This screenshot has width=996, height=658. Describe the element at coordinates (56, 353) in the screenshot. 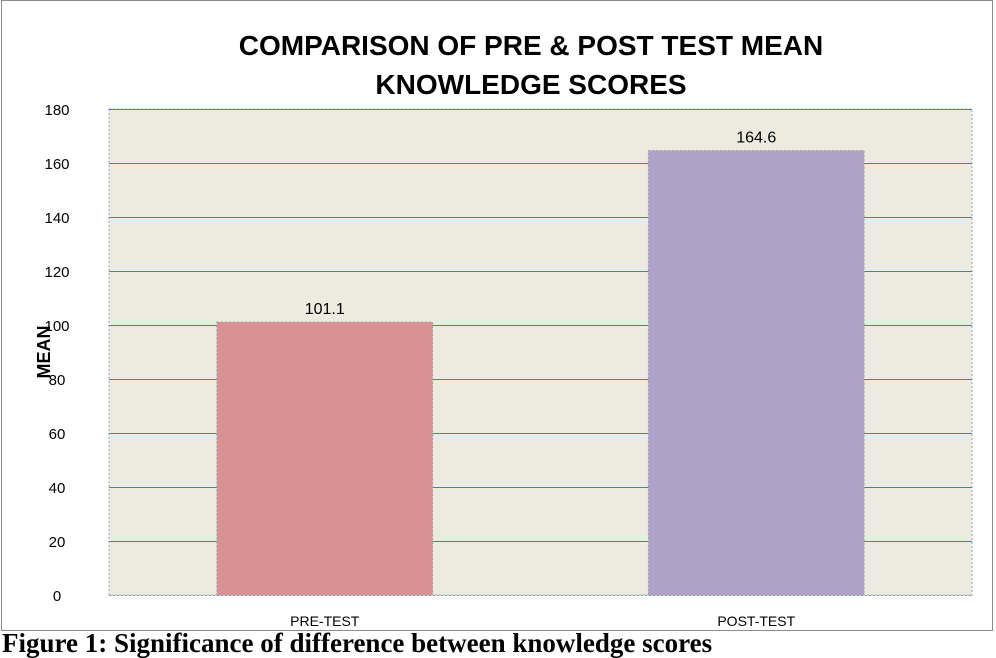

I see `y-axis-ticks: 0 20 40 60 80 100 120 140 160 180` at that location.